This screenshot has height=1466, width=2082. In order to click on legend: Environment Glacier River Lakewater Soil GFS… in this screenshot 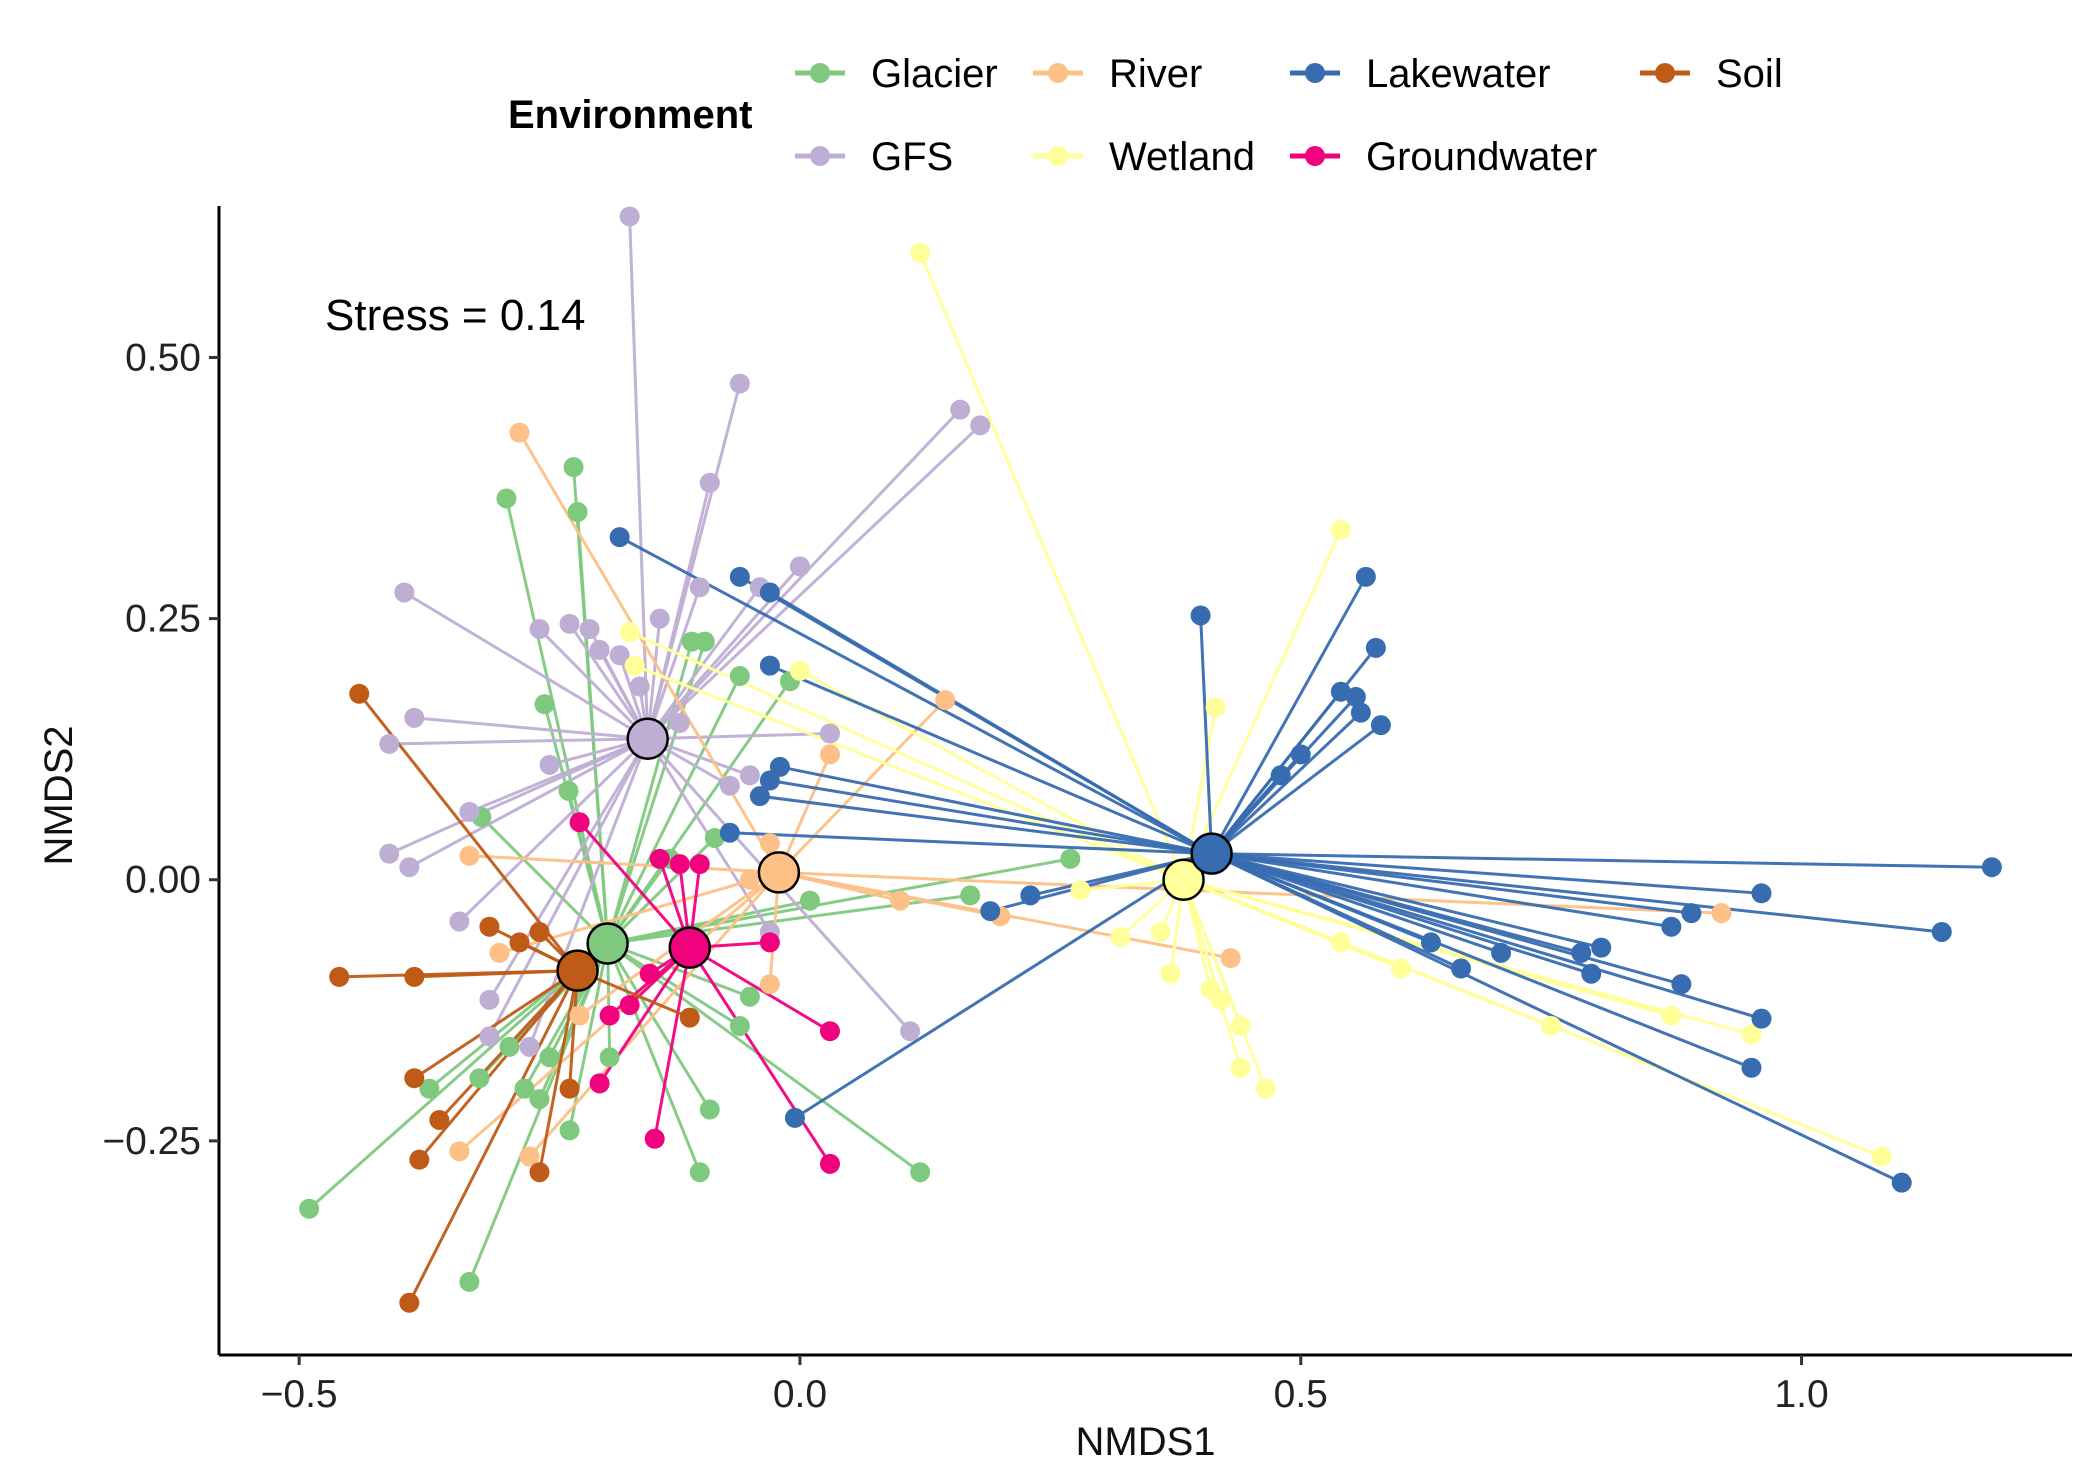, I will do `click(1145, 115)`.